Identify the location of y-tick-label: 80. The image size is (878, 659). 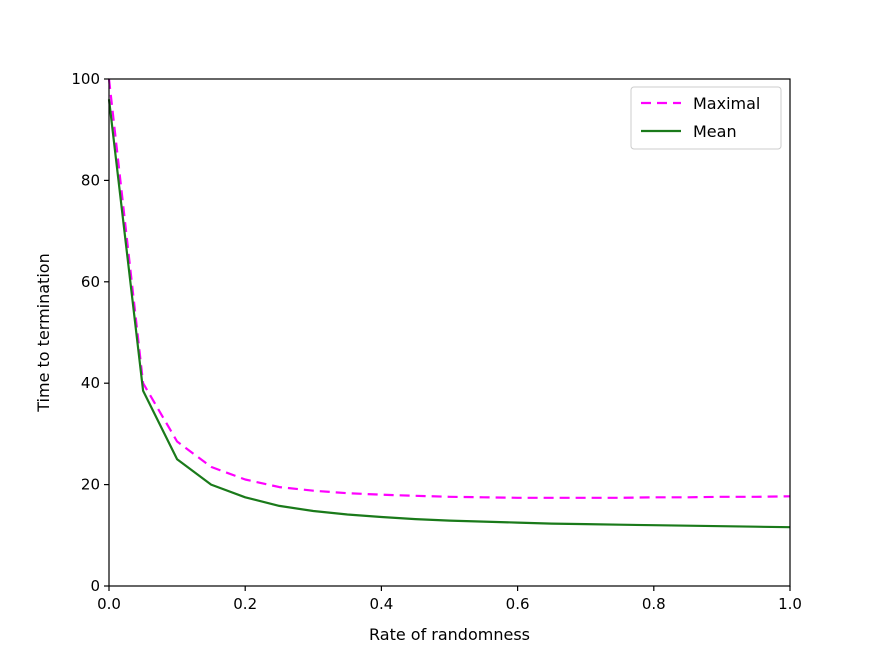
(90, 180).